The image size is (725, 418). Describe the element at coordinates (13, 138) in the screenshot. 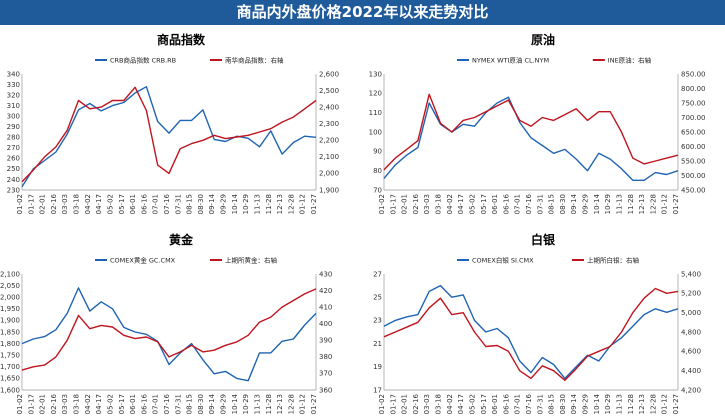

I see `left-tick-label: 280` at that location.